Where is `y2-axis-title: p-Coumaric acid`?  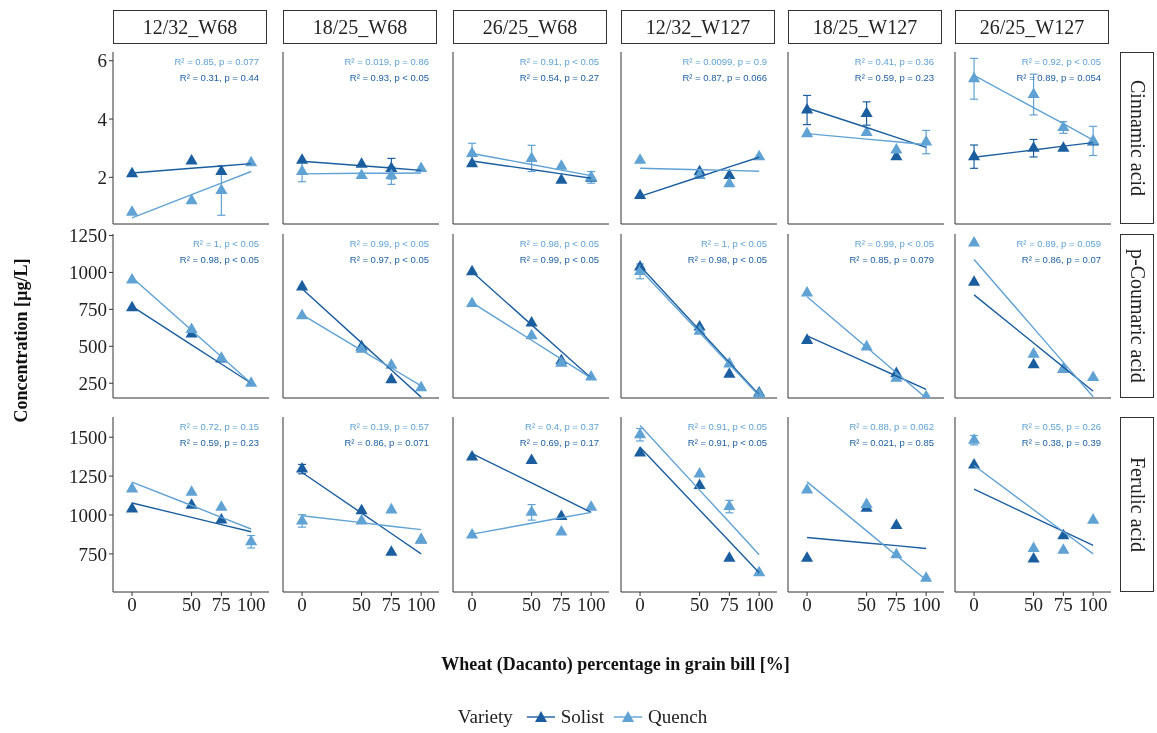 y2-axis-title: p-Coumaric acid is located at coordinates (1137, 316).